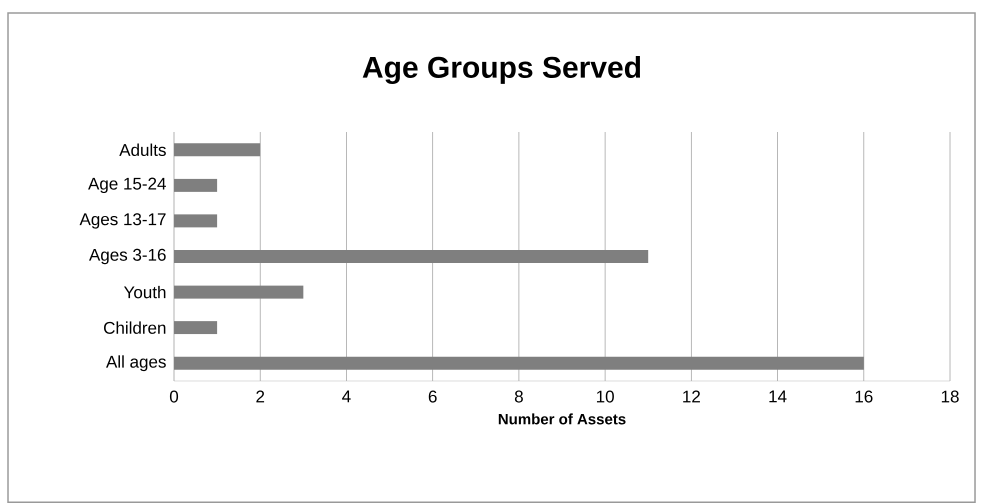 This screenshot has width=984, height=503. What do you see at coordinates (174, 396) in the screenshot?
I see `x-tick-label: 0` at bounding box center [174, 396].